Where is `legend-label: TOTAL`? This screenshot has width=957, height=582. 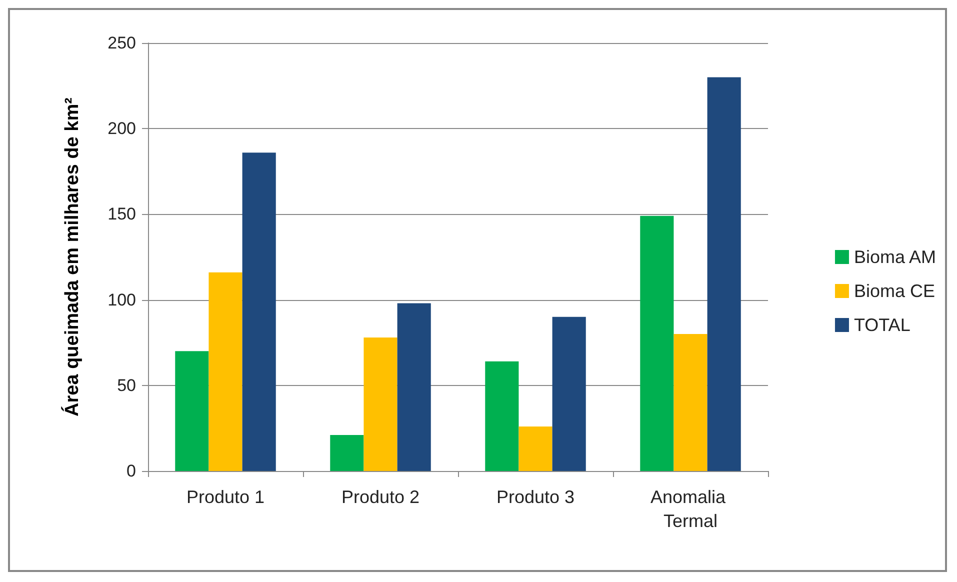 legend-label: TOTAL is located at coordinates (882, 325).